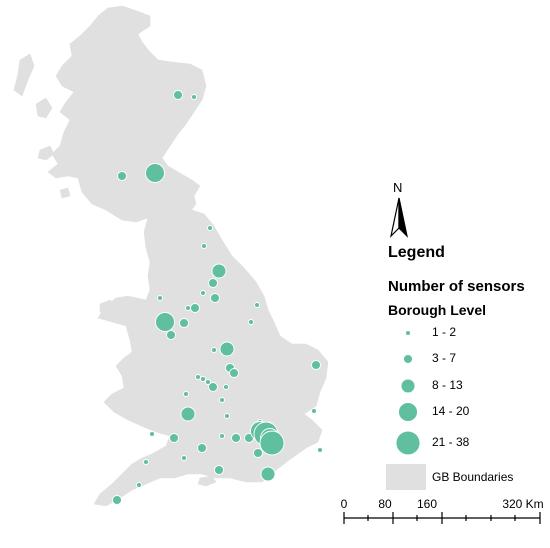 The height and width of the screenshot is (548, 550). I want to click on legend-level: Borough Level, so click(437, 310).